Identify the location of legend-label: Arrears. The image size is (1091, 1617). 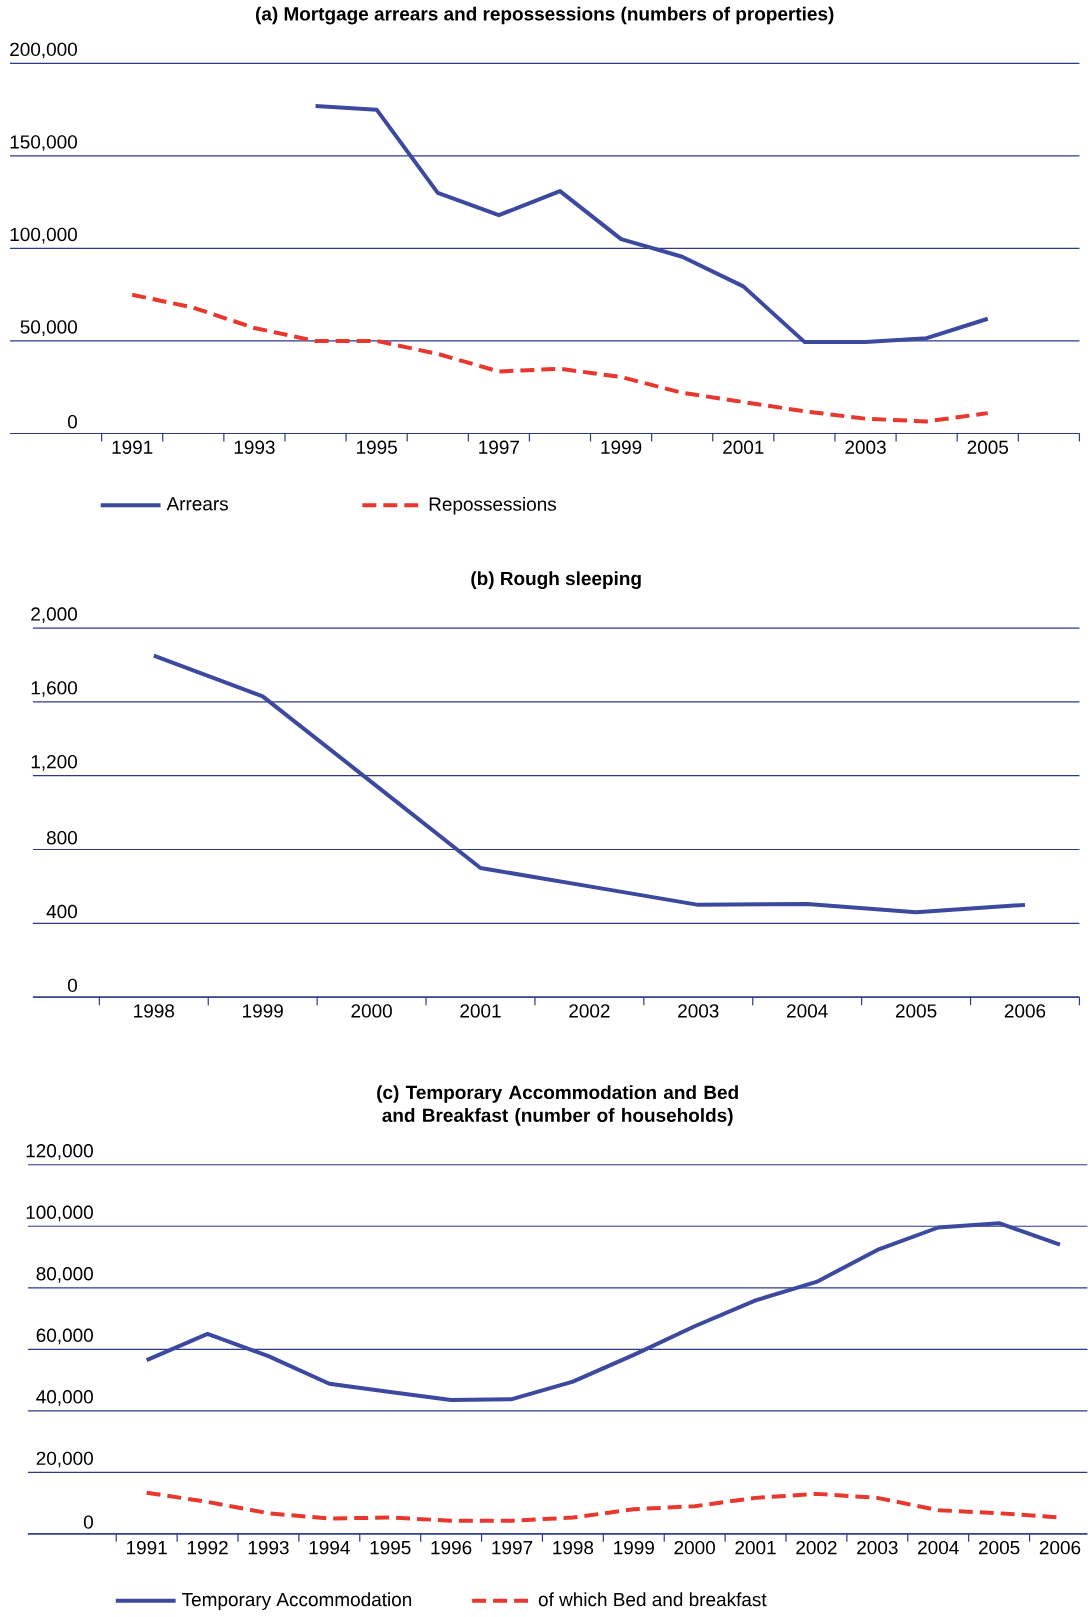
(197, 504).